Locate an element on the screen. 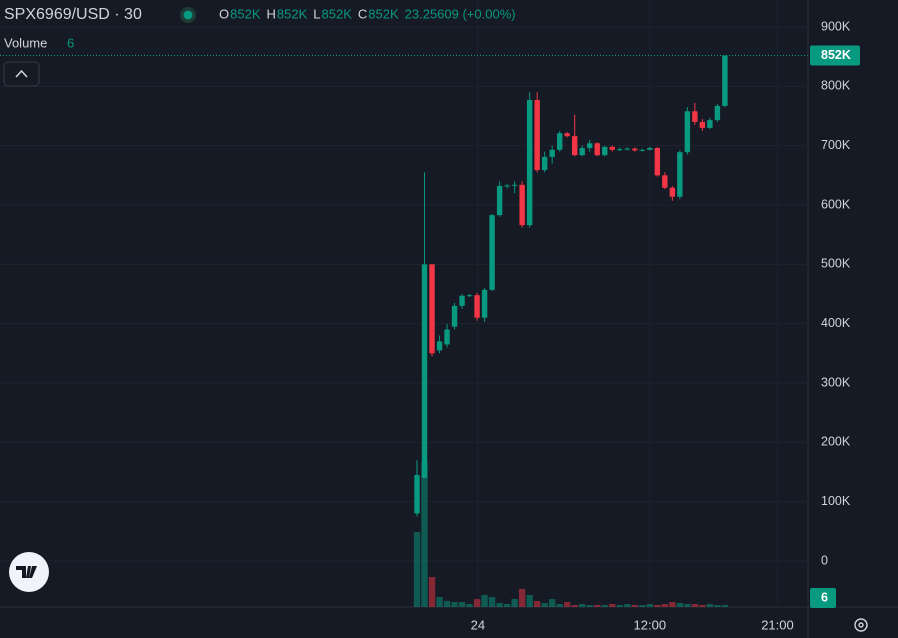 The height and width of the screenshot is (638, 898). volume-axis-label: 6 is located at coordinates (824, 597).